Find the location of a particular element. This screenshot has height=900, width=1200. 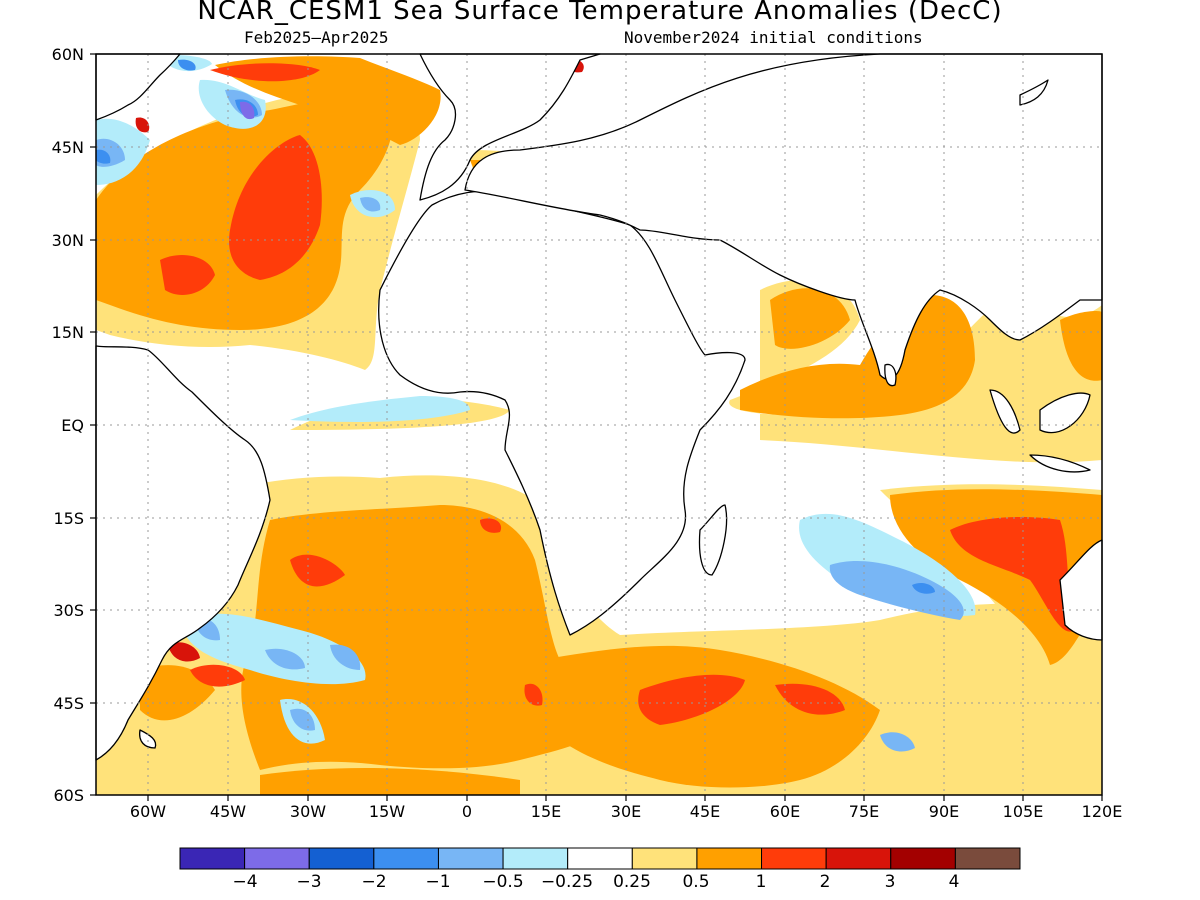

colorbar-label: −4 is located at coordinates (245, 882).